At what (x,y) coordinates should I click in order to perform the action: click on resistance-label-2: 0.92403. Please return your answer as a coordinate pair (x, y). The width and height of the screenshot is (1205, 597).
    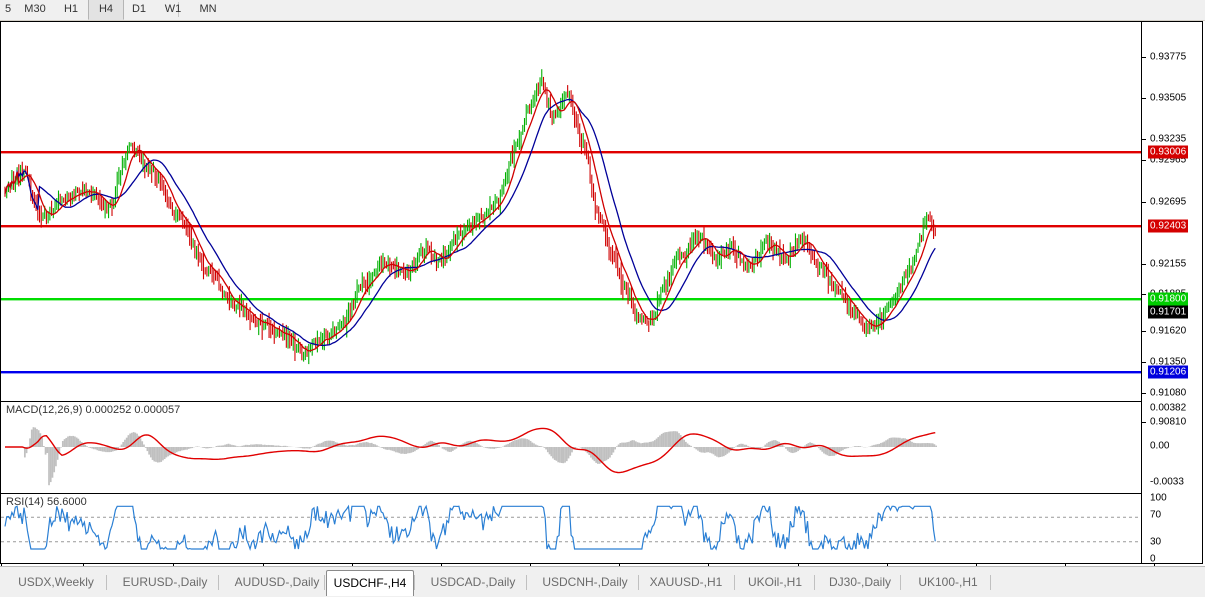
    Looking at the image, I should click on (1168, 226).